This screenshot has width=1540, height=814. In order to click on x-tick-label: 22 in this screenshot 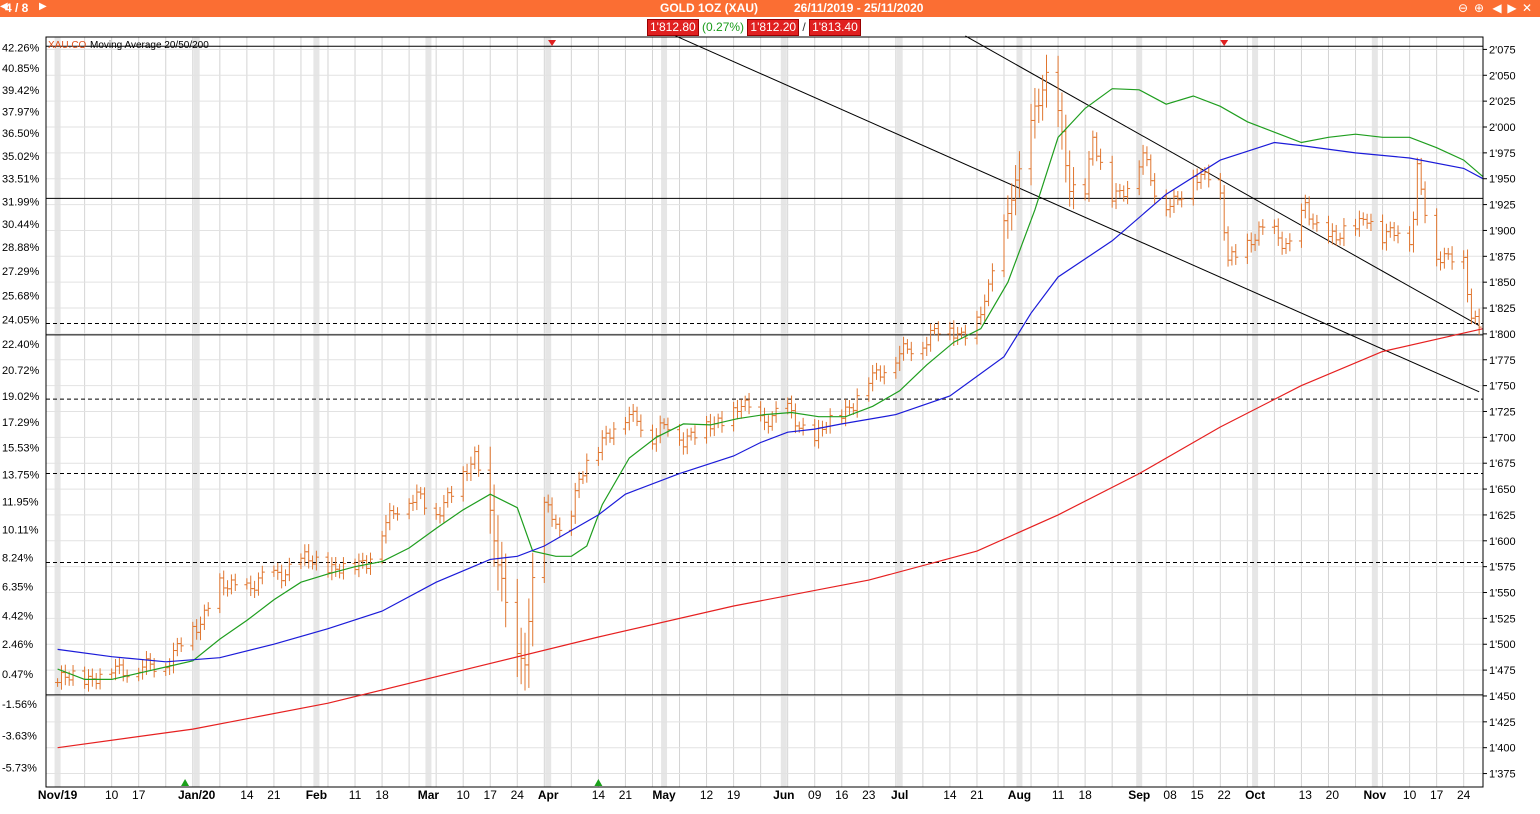, I will do `click(1225, 795)`.